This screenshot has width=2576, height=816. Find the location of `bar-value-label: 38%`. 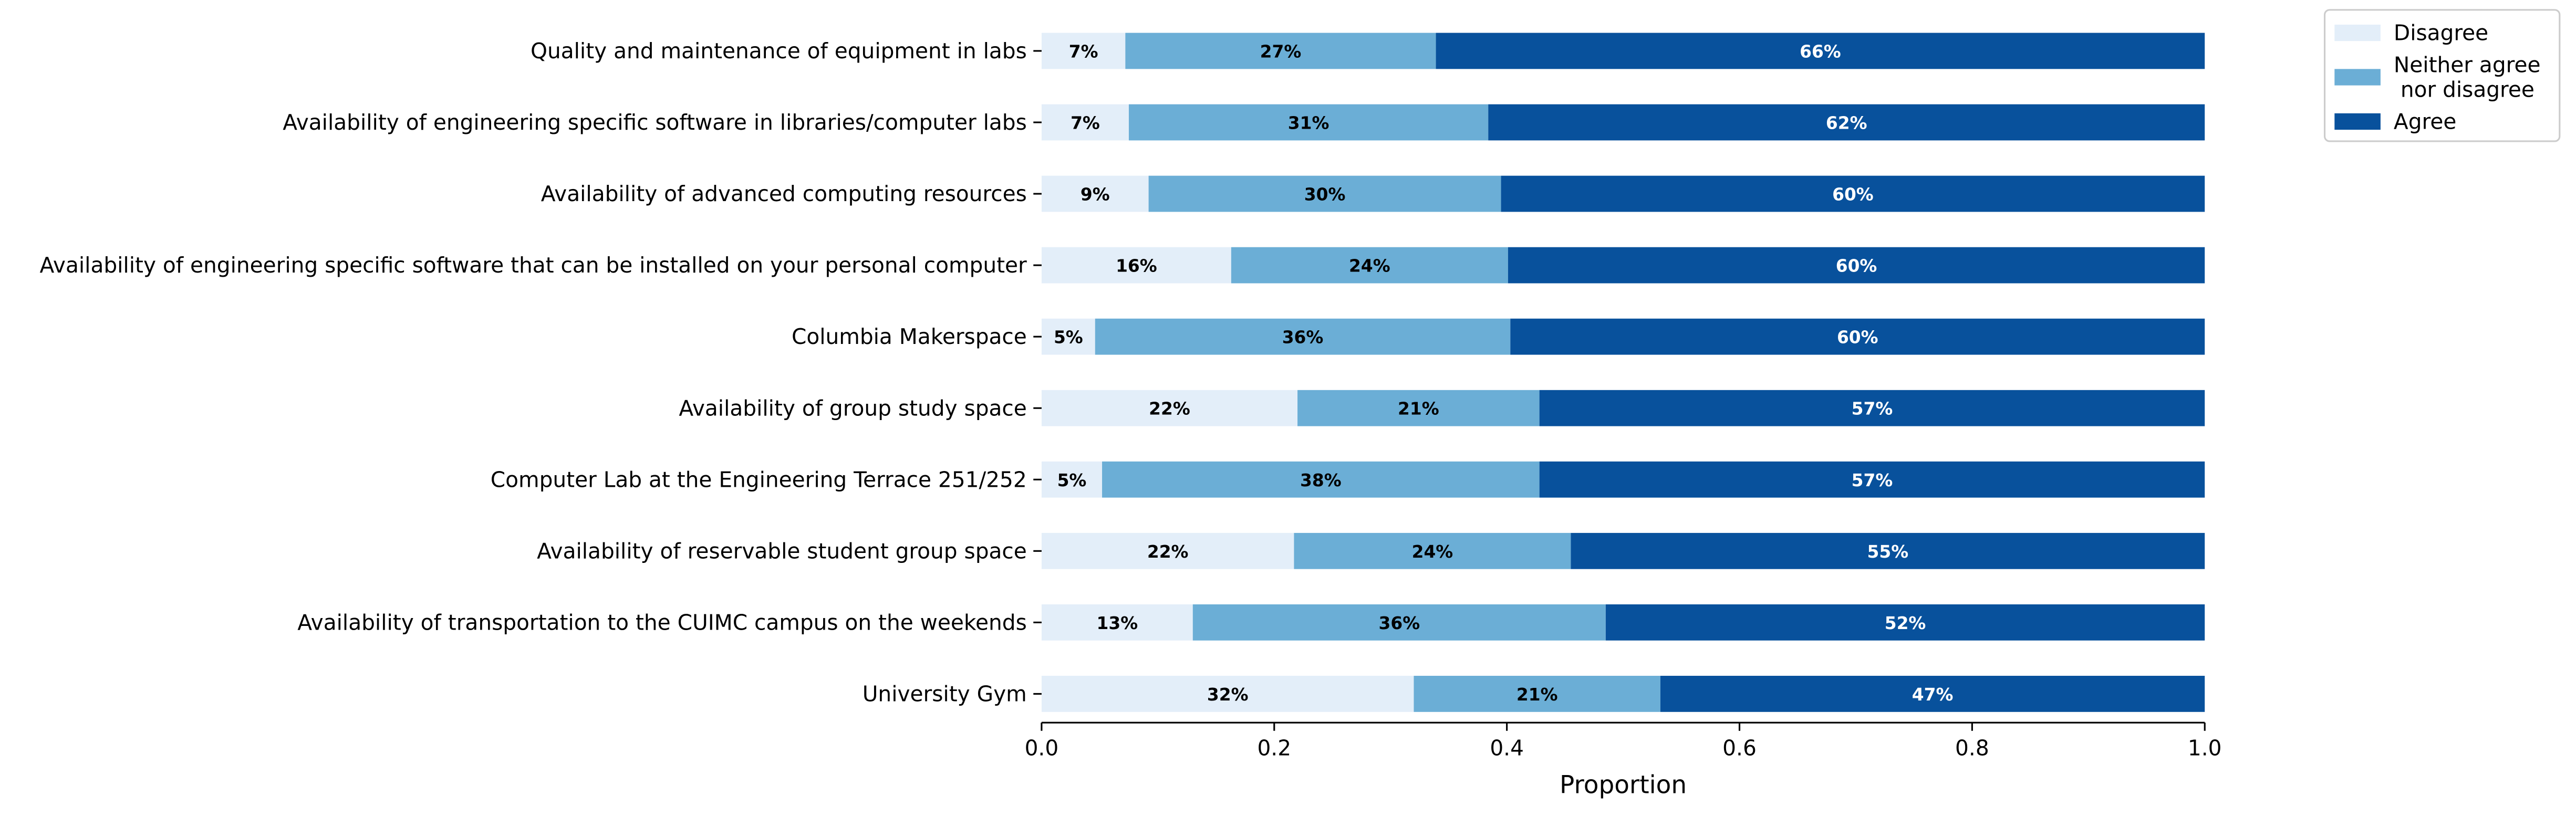

bar-value-label: 38% is located at coordinates (1321, 480).